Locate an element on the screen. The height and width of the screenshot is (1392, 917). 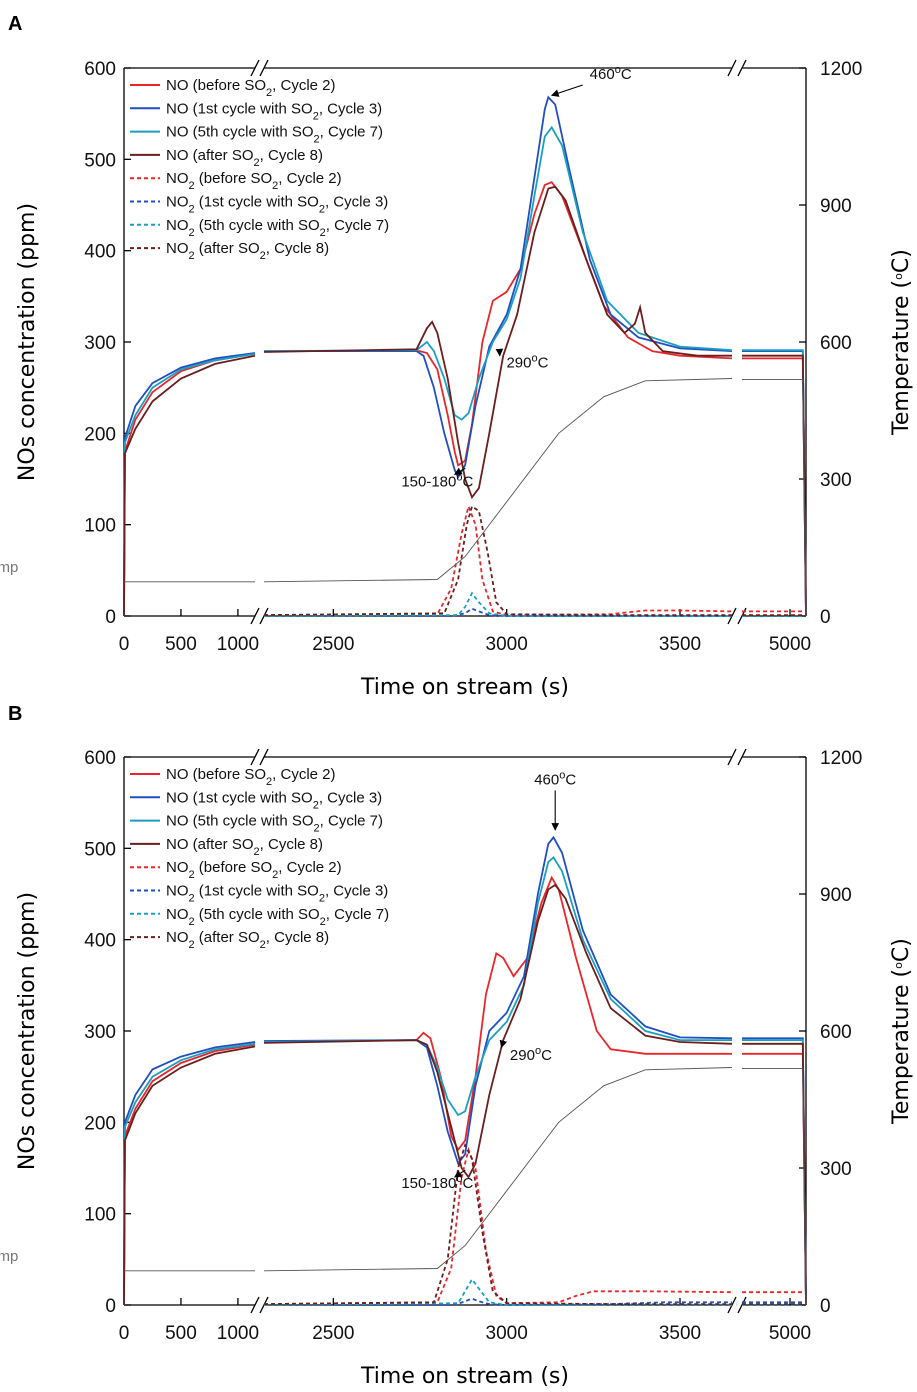
x-tick-label: 3000 is located at coordinates (507, 644).